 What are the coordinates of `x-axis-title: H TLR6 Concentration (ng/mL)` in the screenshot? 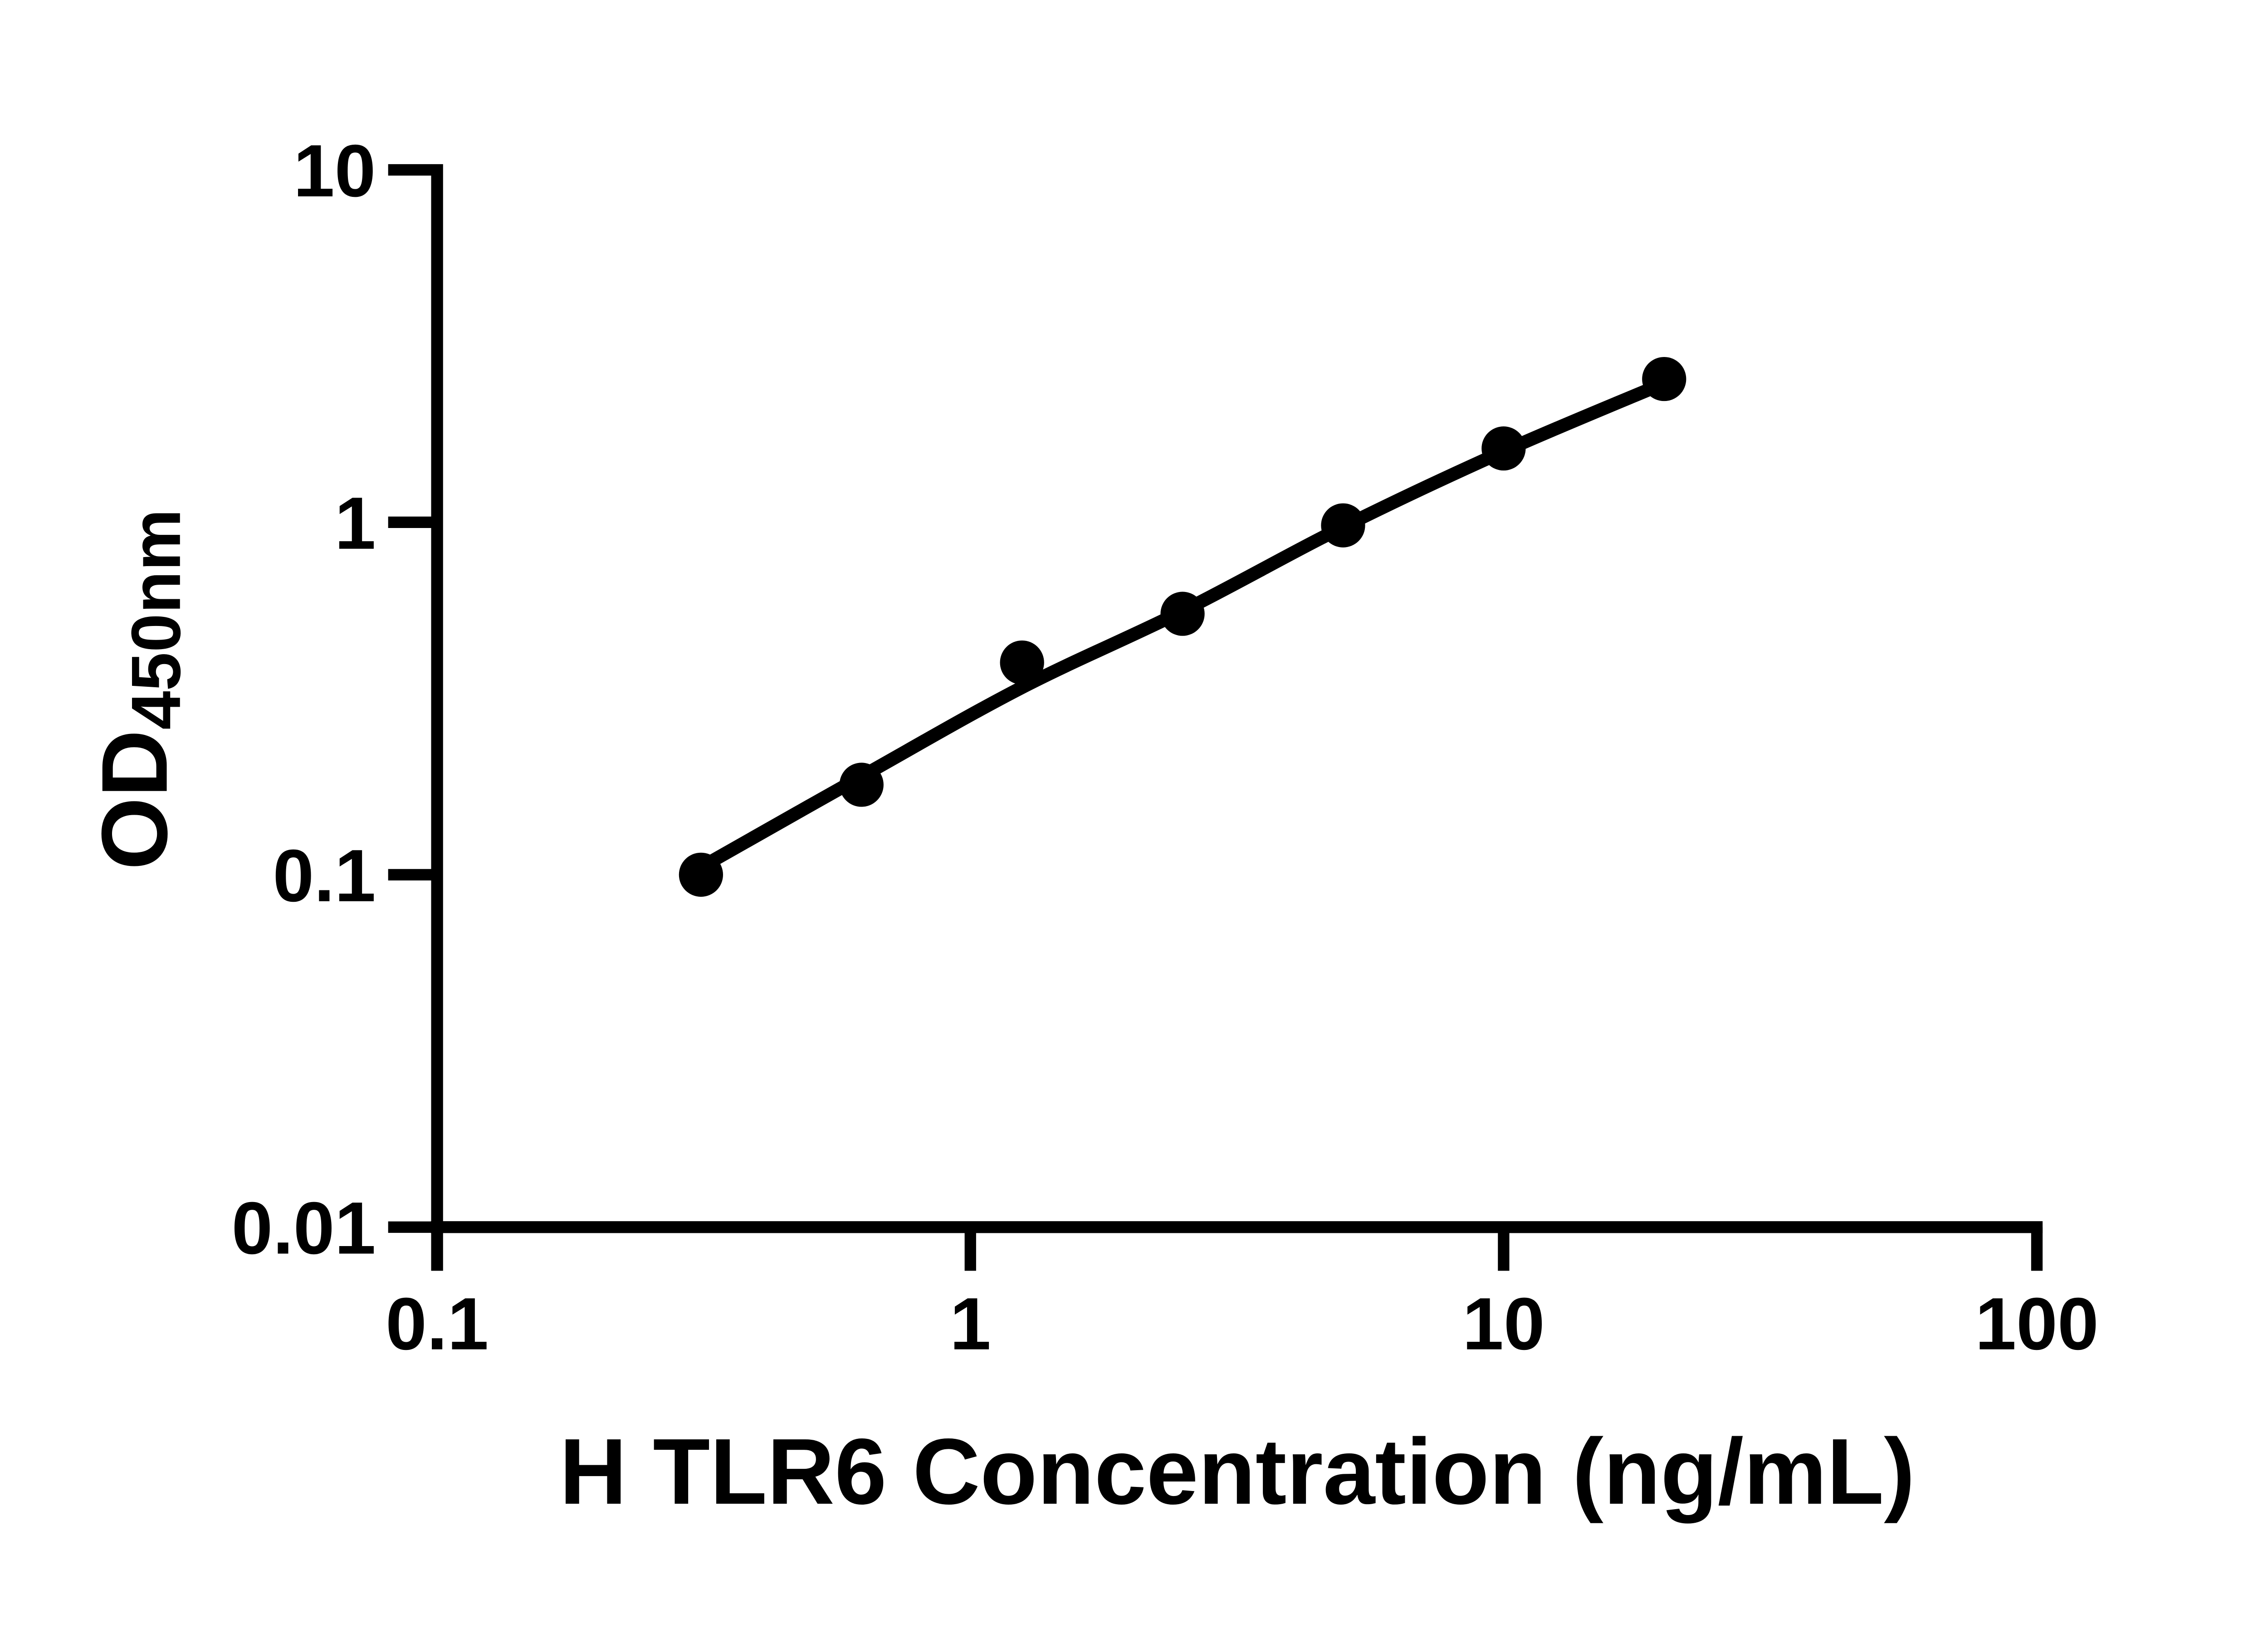 It's located at (1237, 1471).